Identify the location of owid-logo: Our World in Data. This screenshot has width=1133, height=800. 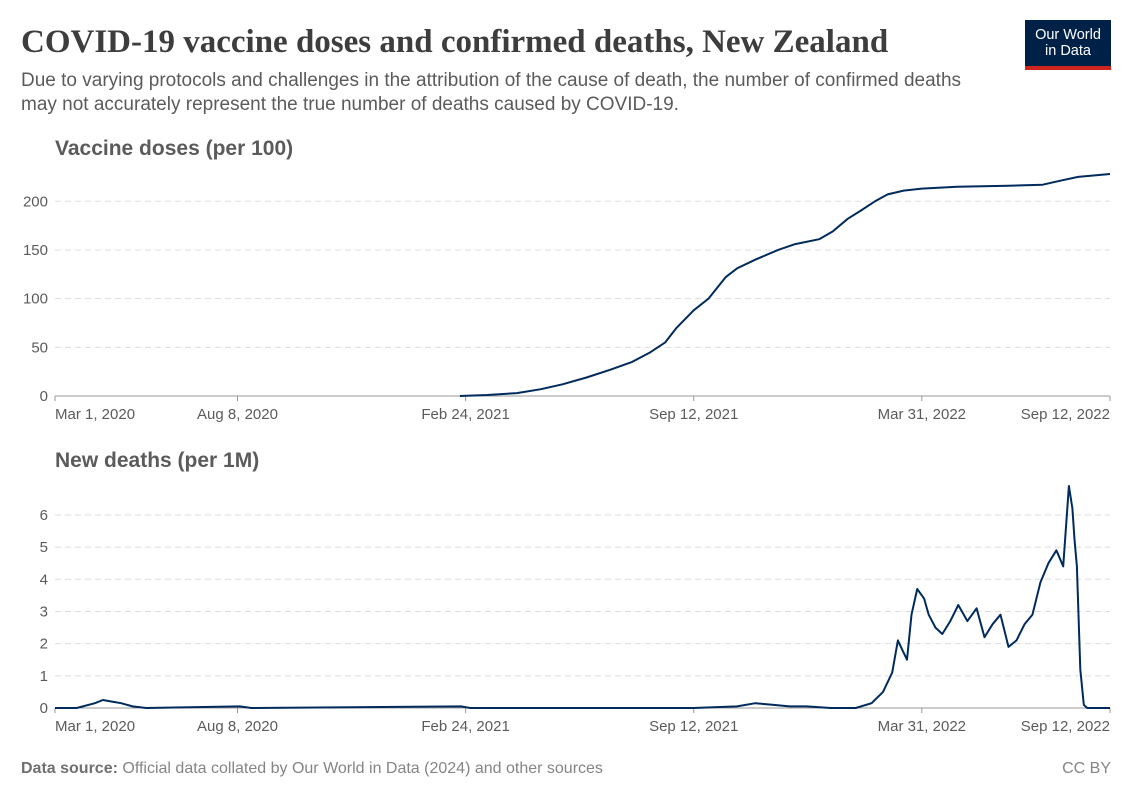
(1068, 45).